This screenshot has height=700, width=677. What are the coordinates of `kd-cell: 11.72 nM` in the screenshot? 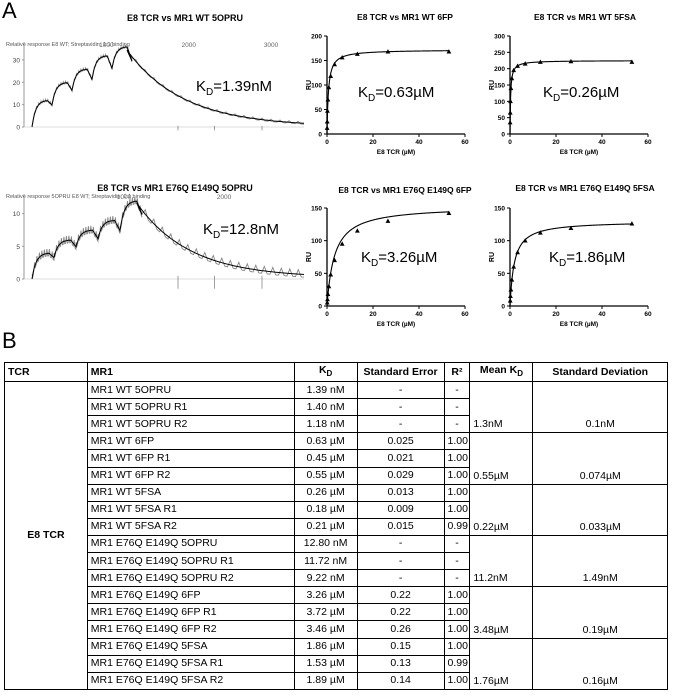 It's located at (325, 561).